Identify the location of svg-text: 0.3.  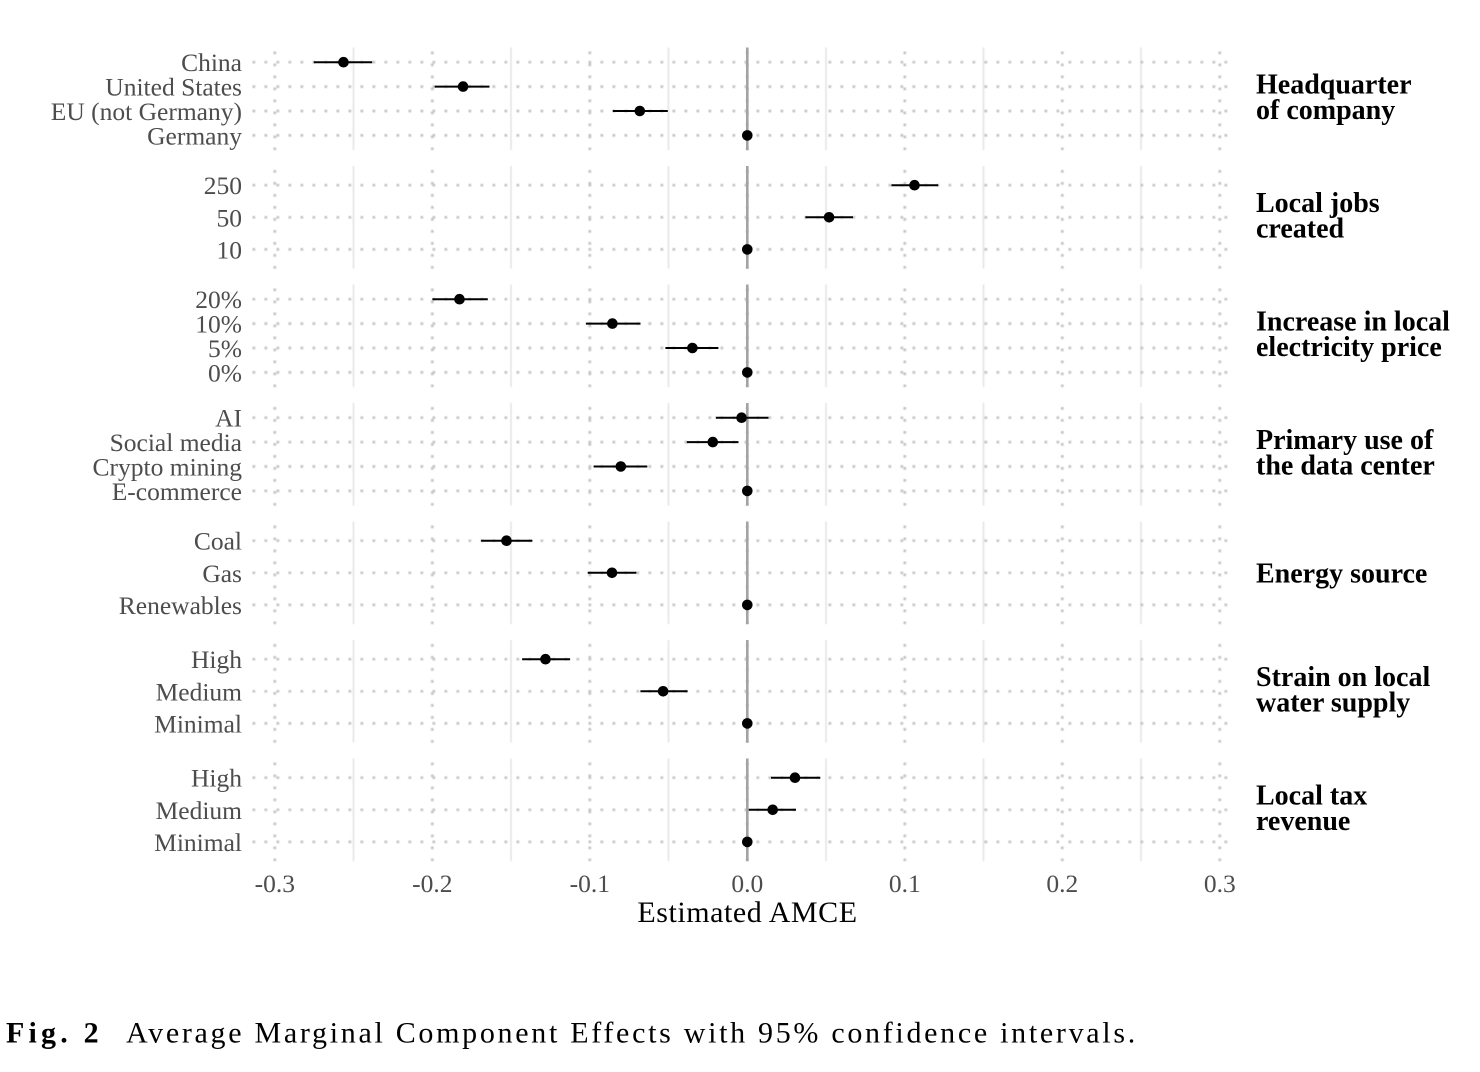
(1220, 883).